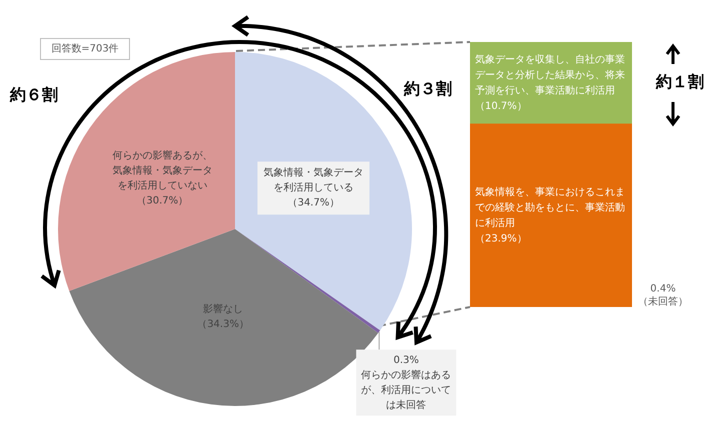 This screenshot has height=431, width=724. What do you see at coordinates (663, 302) in the screenshot?
I see `text: （未回答）` at bounding box center [663, 302].